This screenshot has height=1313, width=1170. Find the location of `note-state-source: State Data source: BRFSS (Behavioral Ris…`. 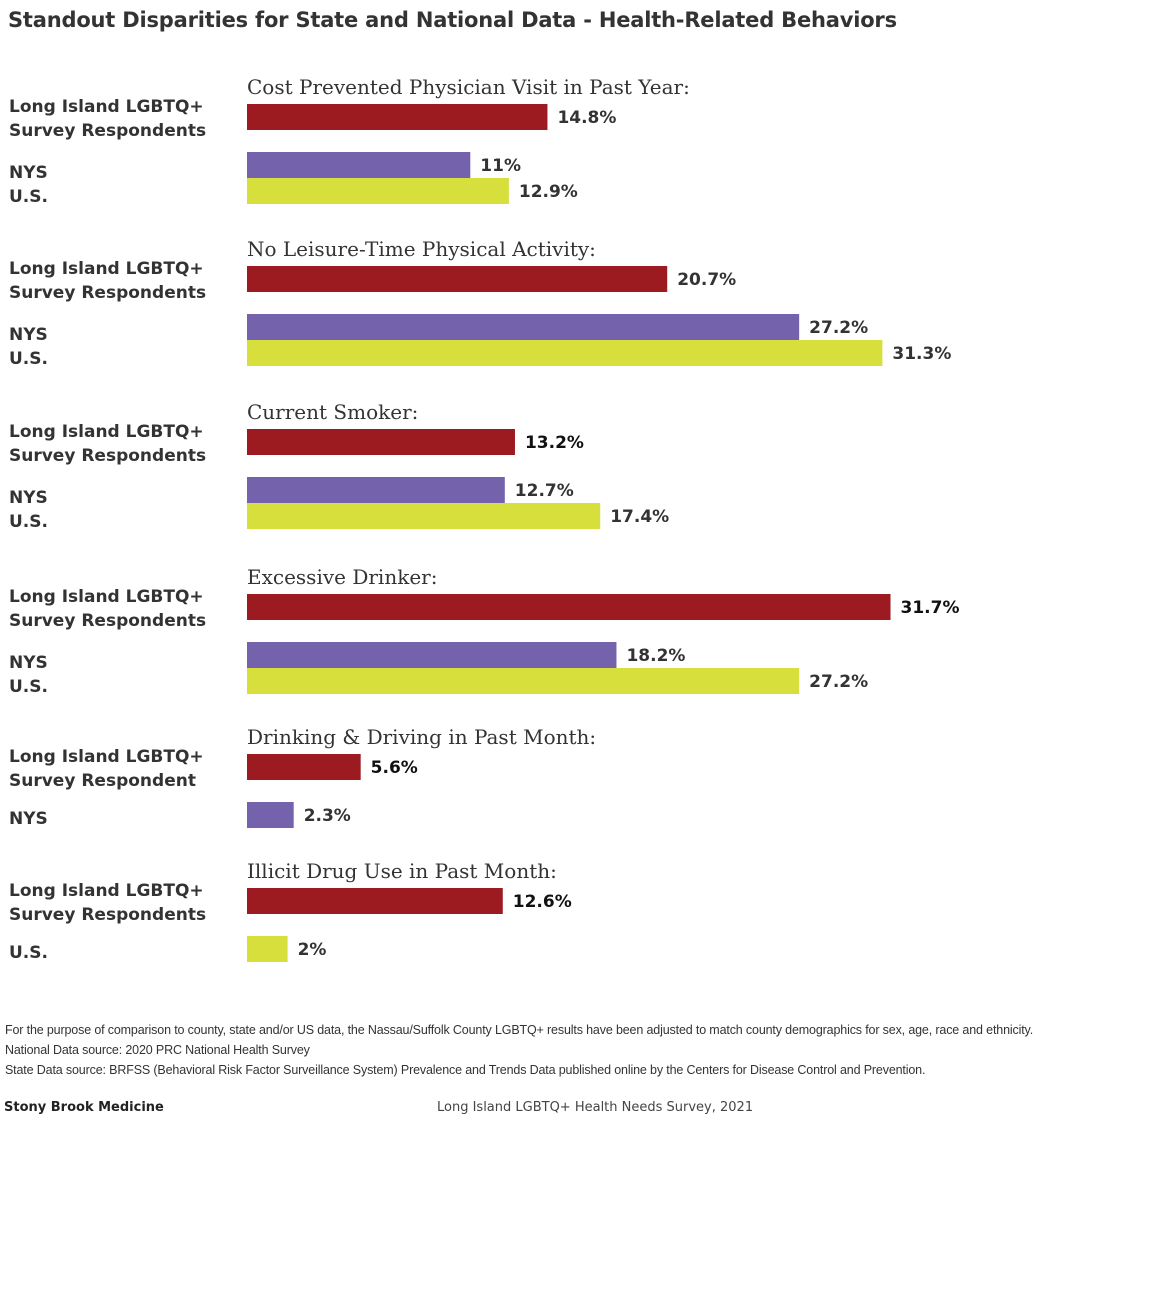

note-state-source: State Data source: BRFSS (Behavioral Ris… is located at coordinates (465, 1070).